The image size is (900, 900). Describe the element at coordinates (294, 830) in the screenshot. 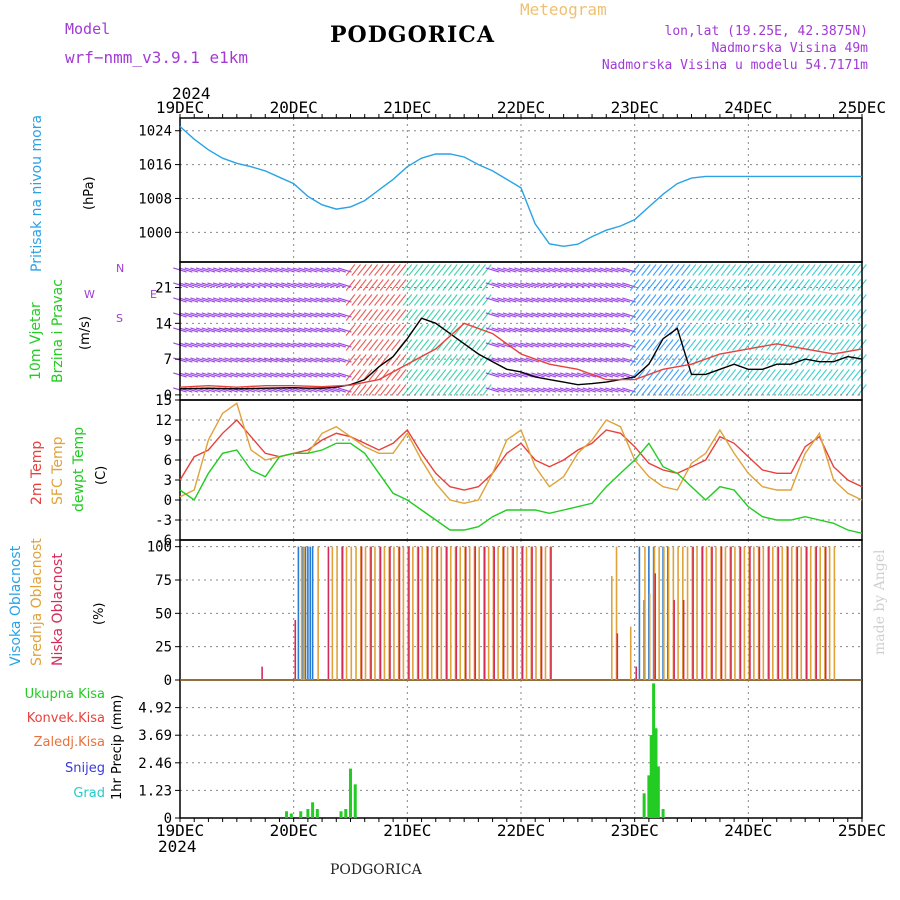

I see `x-tick-label-bottom: 20DEC` at that location.